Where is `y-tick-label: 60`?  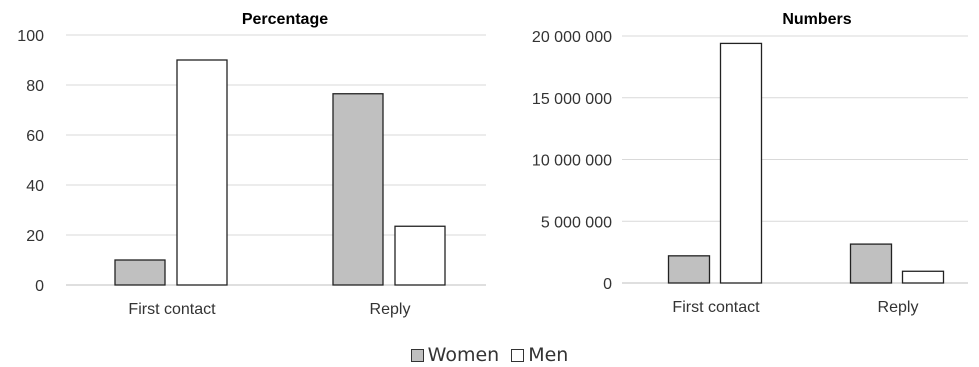
y-tick-label: 60 is located at coordinates (35, 136).